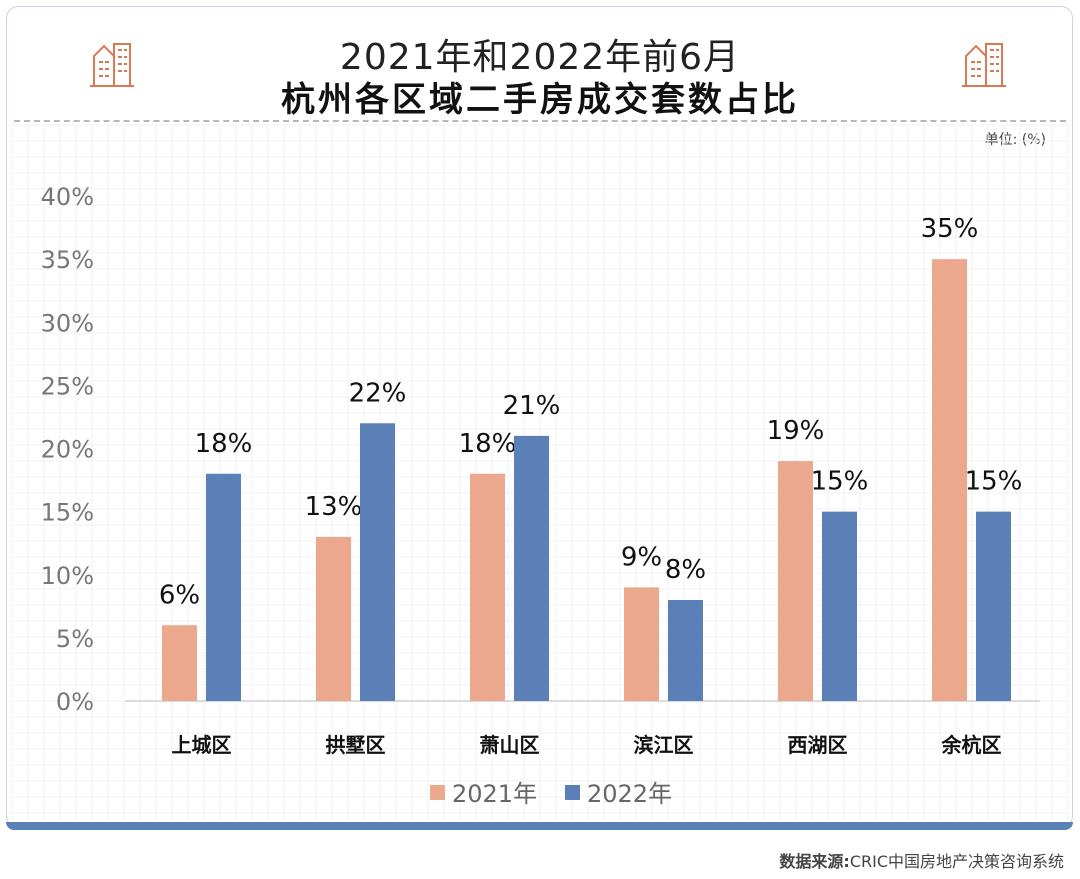  What do you see at coordinates (202, 745) in the screenshot?
I see `x-tick-label: 上城区` at bounding box center [202, 745].